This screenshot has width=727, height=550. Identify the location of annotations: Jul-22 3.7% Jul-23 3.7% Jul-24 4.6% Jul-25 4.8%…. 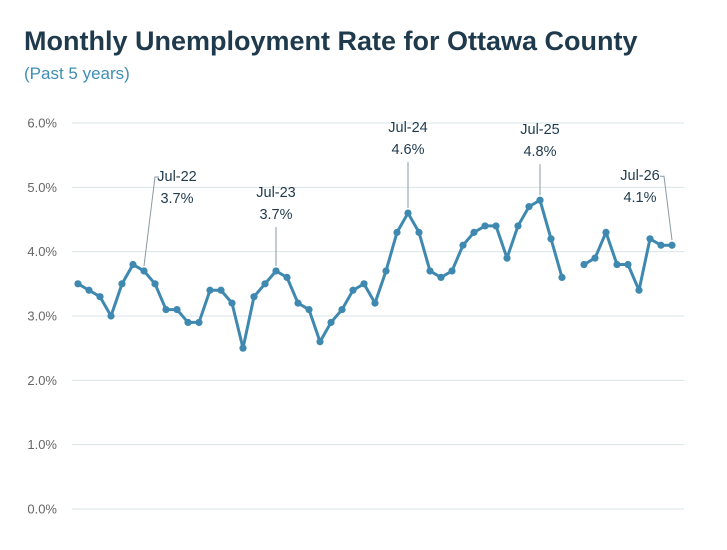
(408, 171).